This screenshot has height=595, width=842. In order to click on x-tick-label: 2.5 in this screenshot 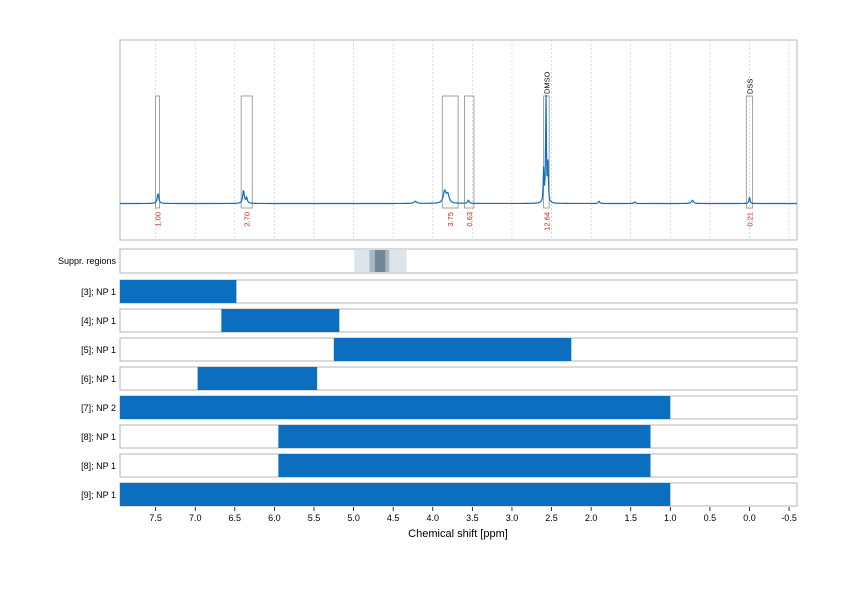, I will do `click(551, 518)`.